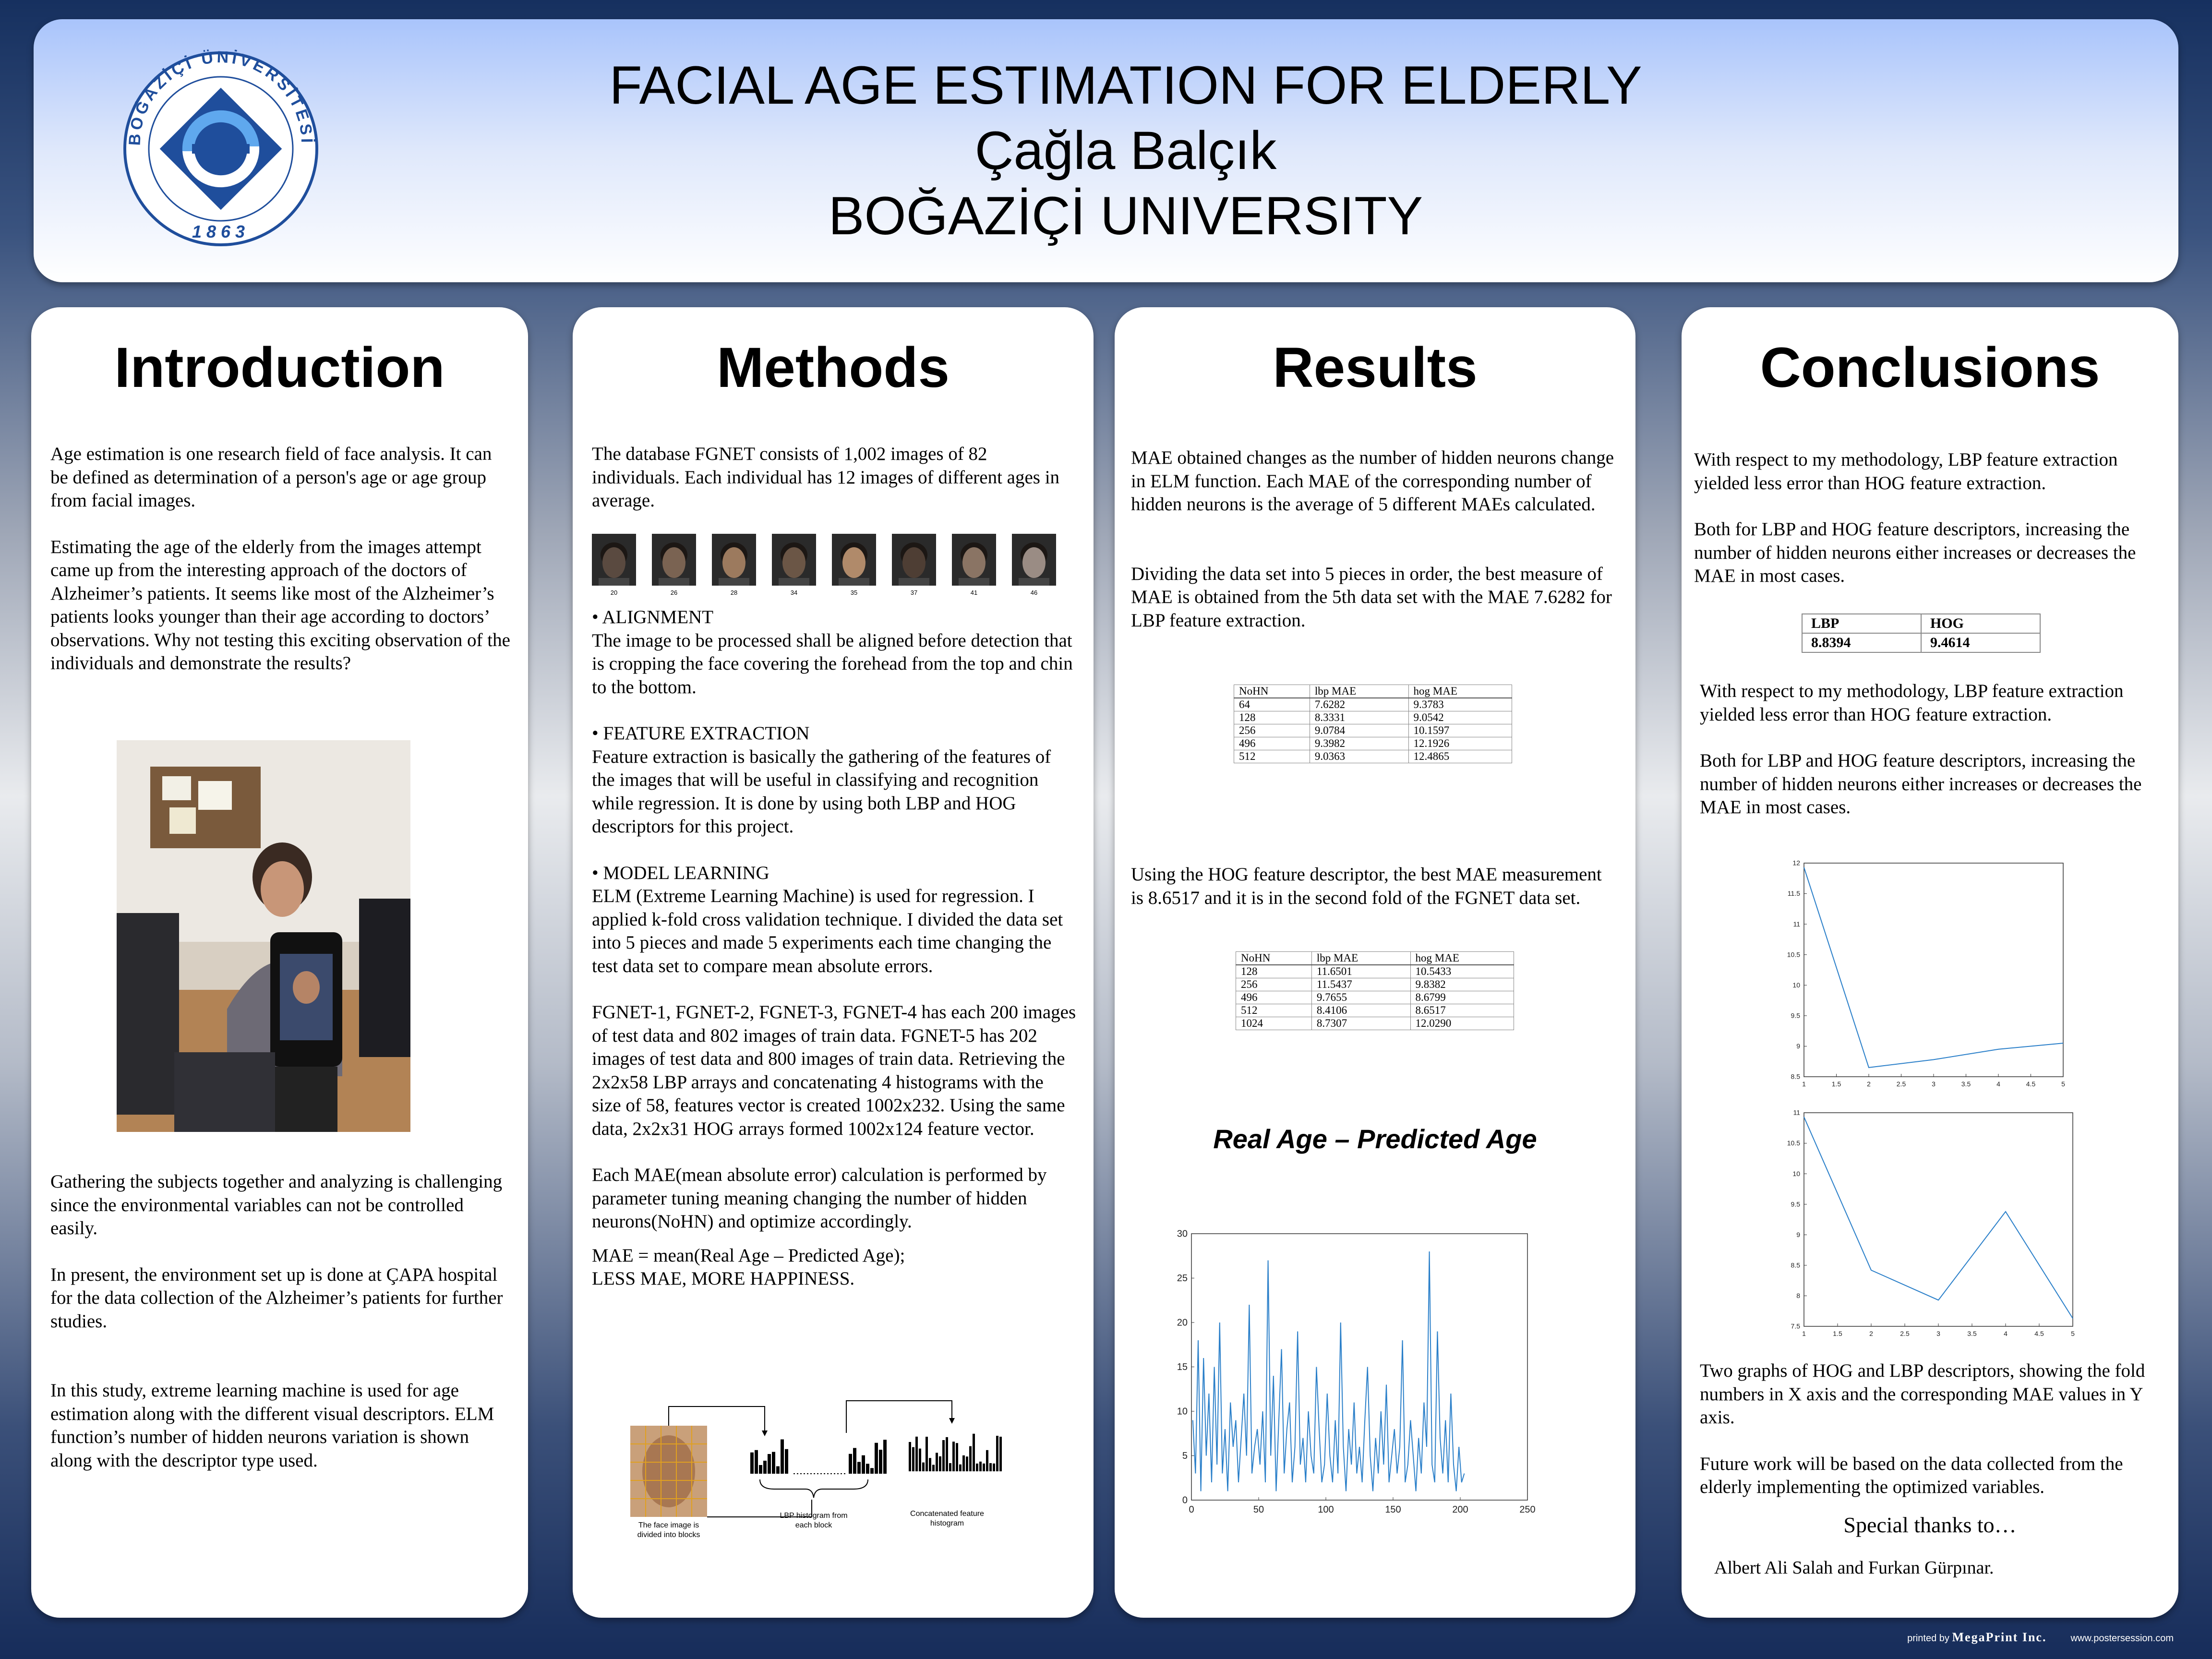  What do you see at coordinates (1796, 1326) in the screenshot?
I see `y-tick-label: 7.5` at bounding box center [1796, 1326].